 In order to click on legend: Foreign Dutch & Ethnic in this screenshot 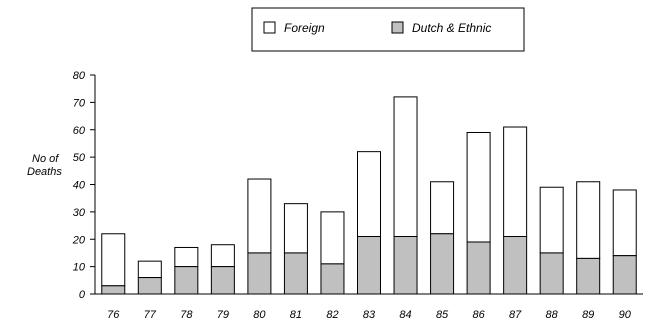, I will do `click(388, 29)`.